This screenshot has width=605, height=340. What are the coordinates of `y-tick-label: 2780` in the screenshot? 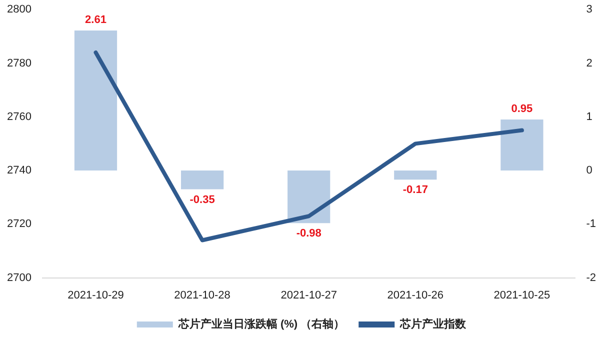 It's located at (19, 63).